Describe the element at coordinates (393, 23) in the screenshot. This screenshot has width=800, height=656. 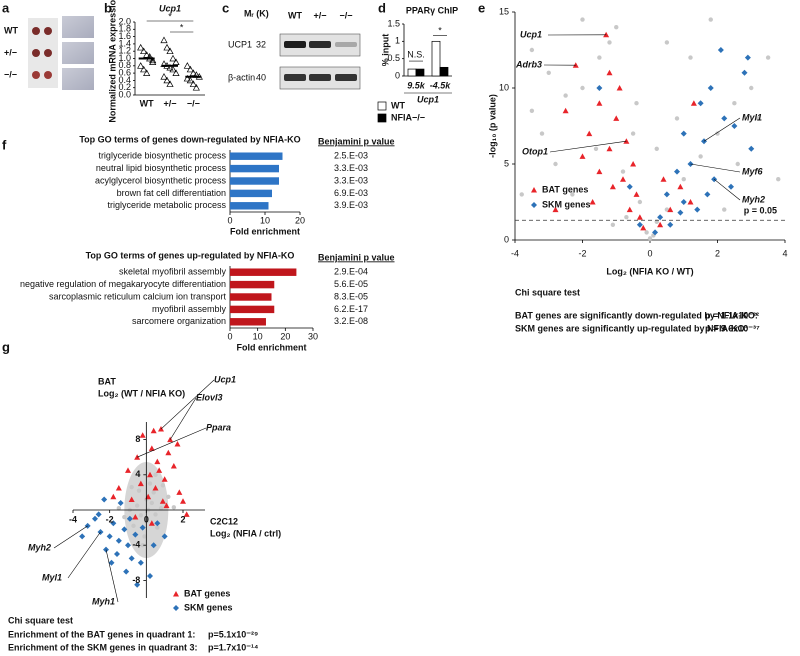
I see `y-tick-label: 1.5` at that location.